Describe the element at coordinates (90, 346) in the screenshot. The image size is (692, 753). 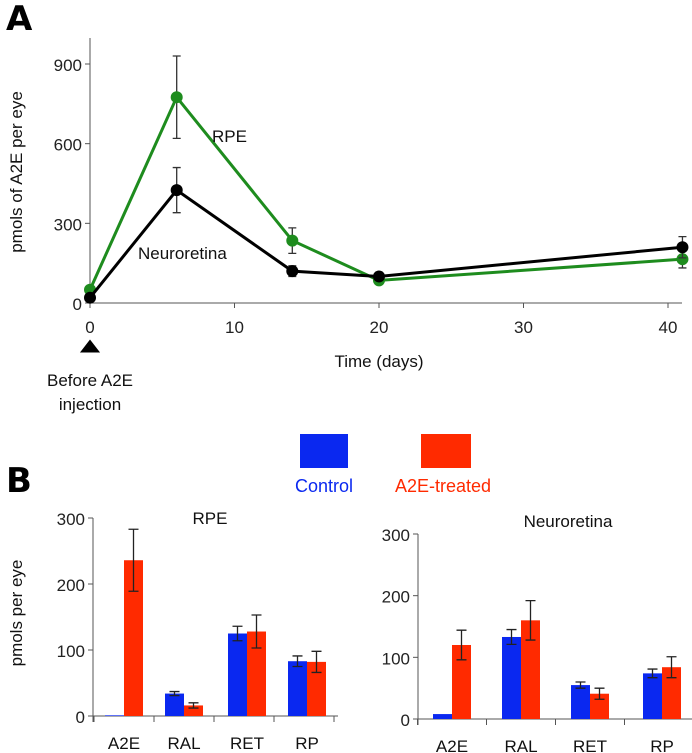
I see `arrow-up-icon` at that location.